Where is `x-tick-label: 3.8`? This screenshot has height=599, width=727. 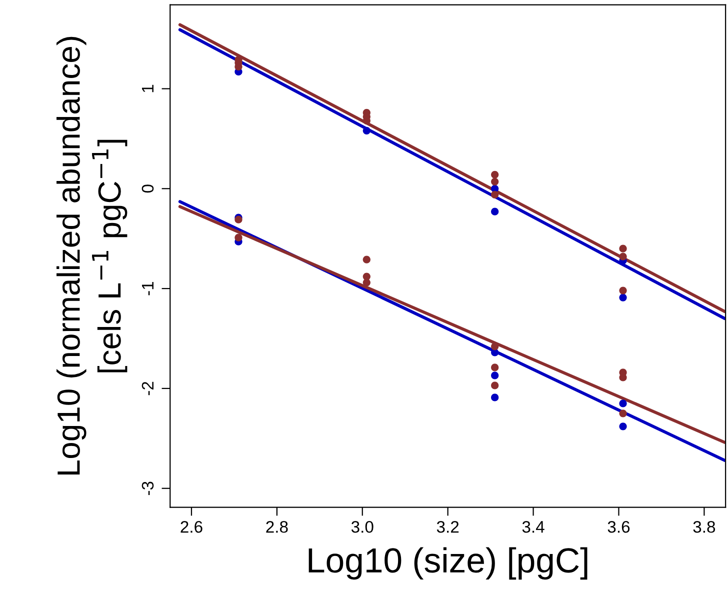
x-tick-label: 3.8 is located at coordinates (704, 526).